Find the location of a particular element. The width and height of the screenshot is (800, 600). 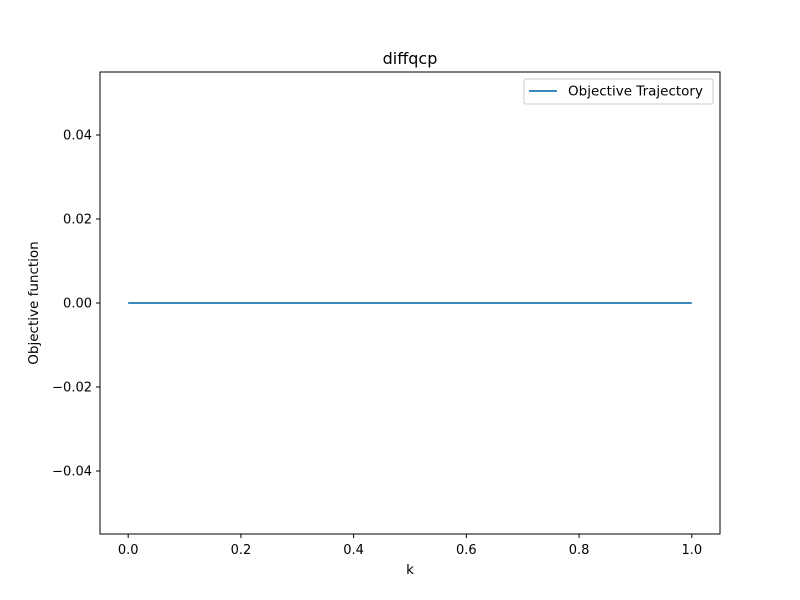

x-tick-label: 0.2 is located at coordinates (241, 550).